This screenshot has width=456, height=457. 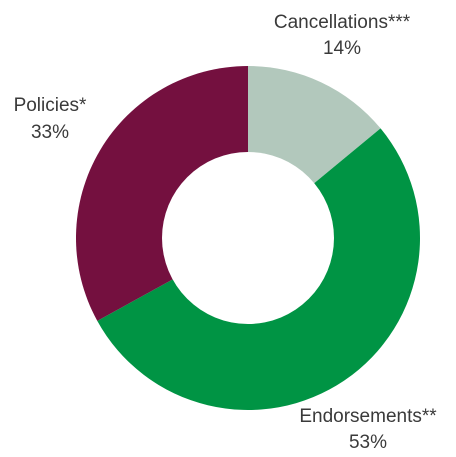 I want to click on slice-label-policies: Policies*, so click(x=50, y=105).